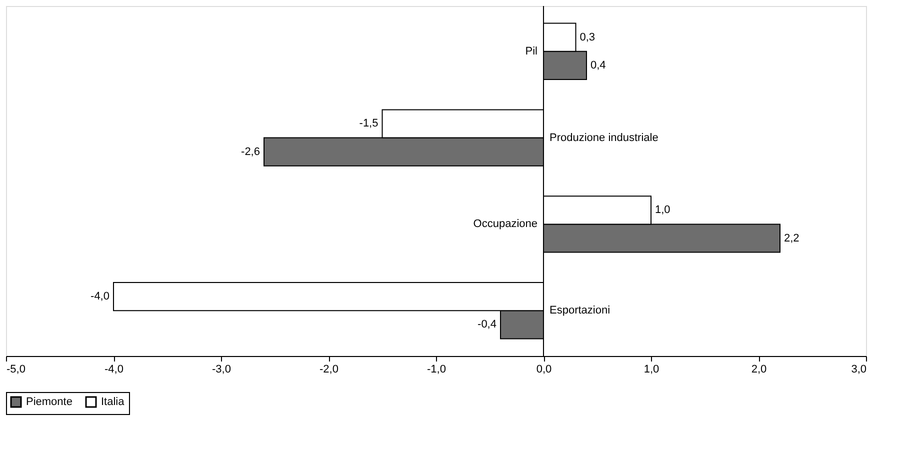 Image resolution: width=913 pixels, height=455 pixels. What do you see at coordinates (436, 370) in the screenshot?
I see `x-tick-label: -1,0` at bounding box center [436, 370].